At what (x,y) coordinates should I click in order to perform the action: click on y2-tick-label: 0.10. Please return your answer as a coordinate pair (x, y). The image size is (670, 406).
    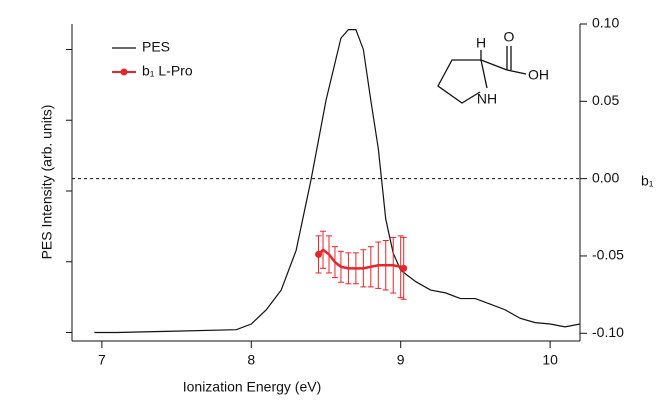
    Looking at the image, I should click on (605, 23).